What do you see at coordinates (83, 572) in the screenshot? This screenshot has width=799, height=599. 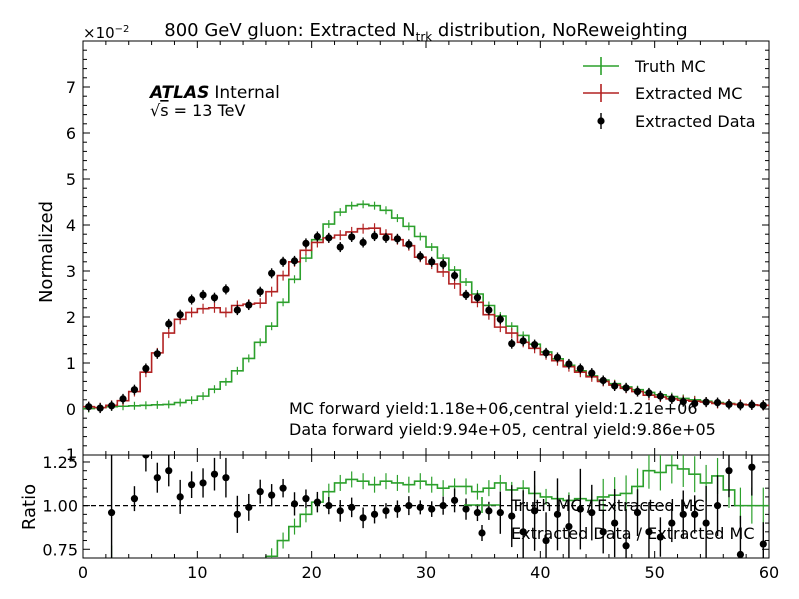 I see `x-tick-label: 0` at bounding box center [83, 572].